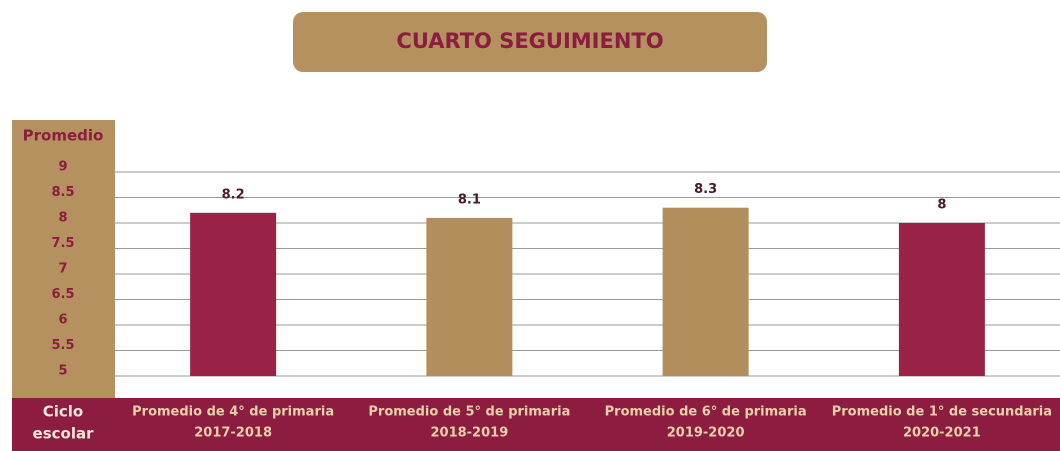  I want to click on y-tick-label: 6, so click(62, 320).